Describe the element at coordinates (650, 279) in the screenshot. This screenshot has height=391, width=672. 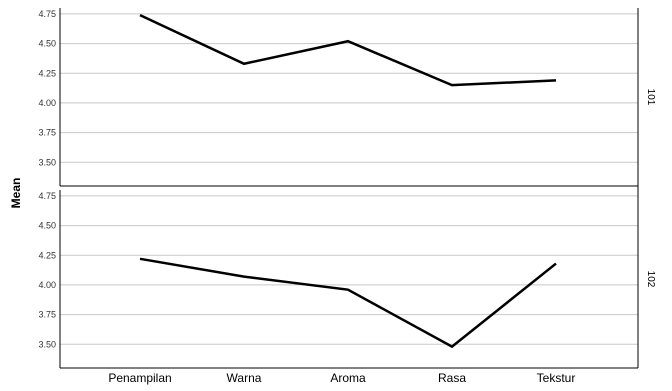
I see `panel-label: 102` at that location.